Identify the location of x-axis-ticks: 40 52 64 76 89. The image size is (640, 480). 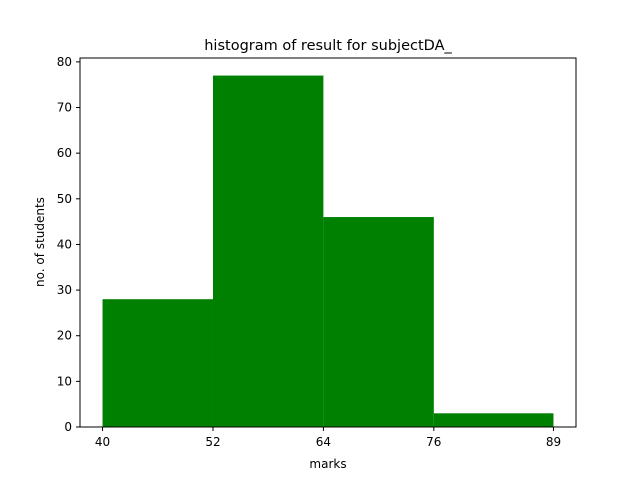
(328, 438).